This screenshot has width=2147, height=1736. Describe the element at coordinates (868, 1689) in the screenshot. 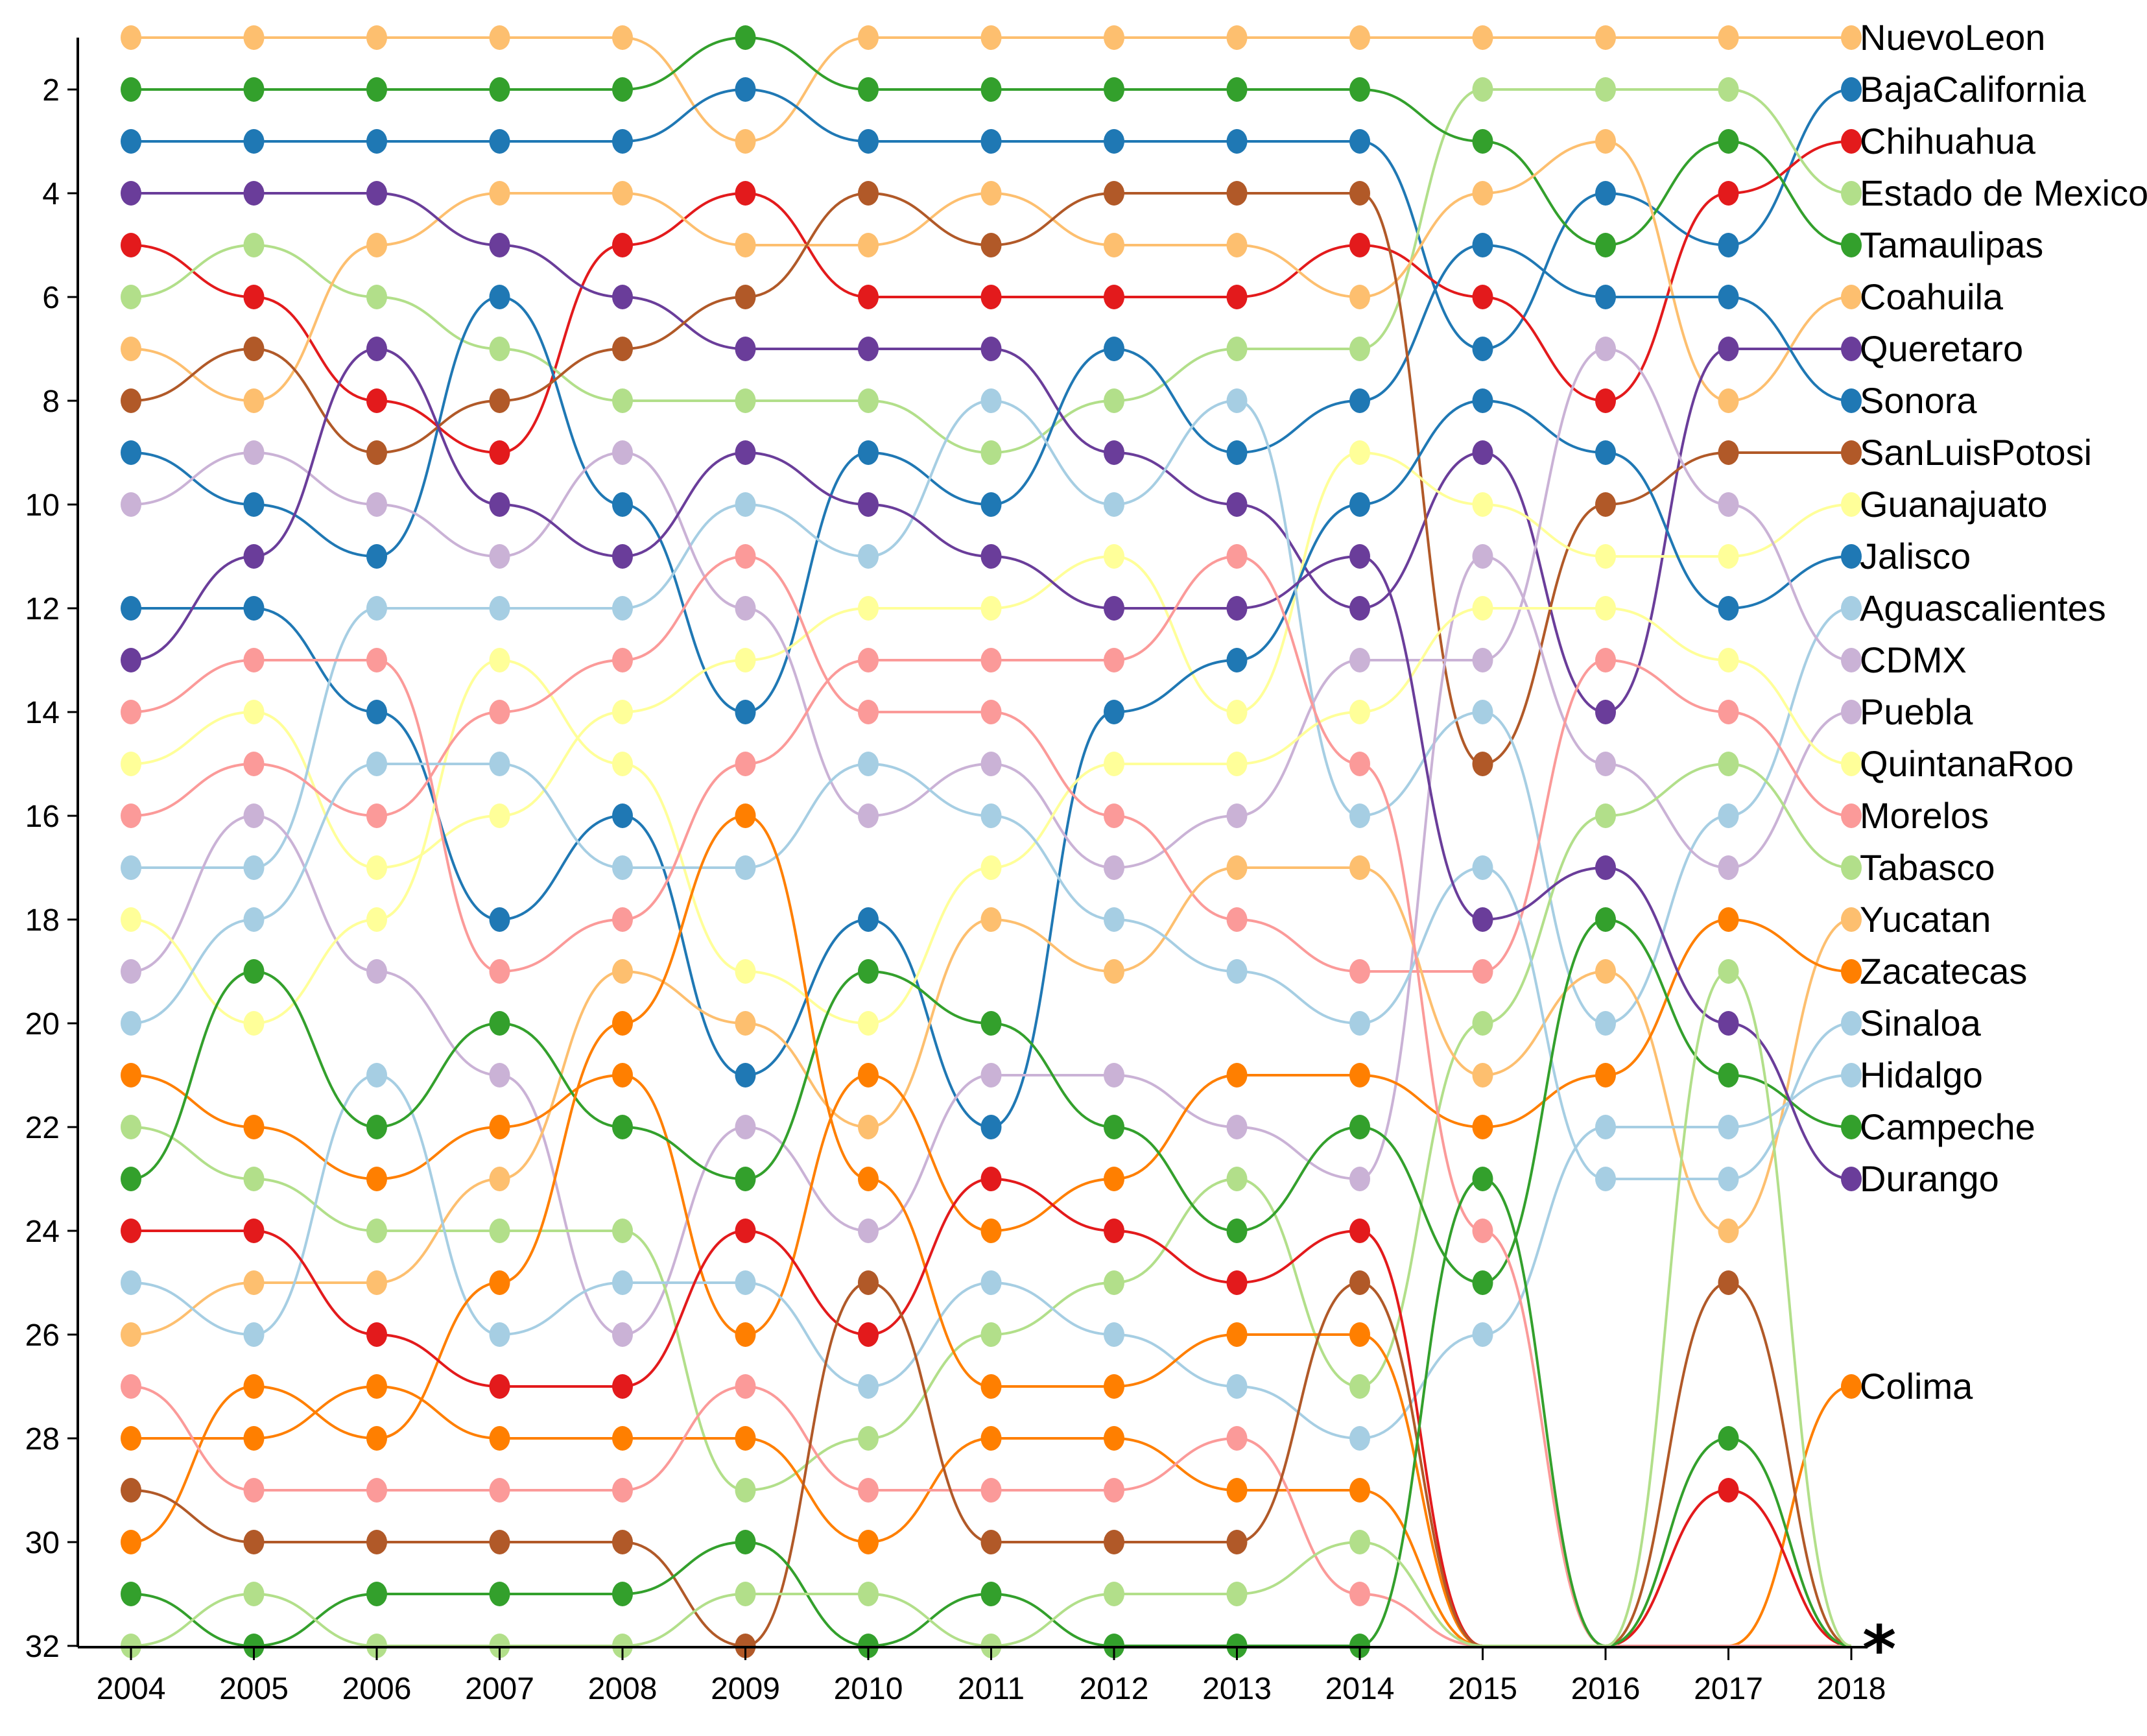

I see `x-tick-label: 2010` at that location.